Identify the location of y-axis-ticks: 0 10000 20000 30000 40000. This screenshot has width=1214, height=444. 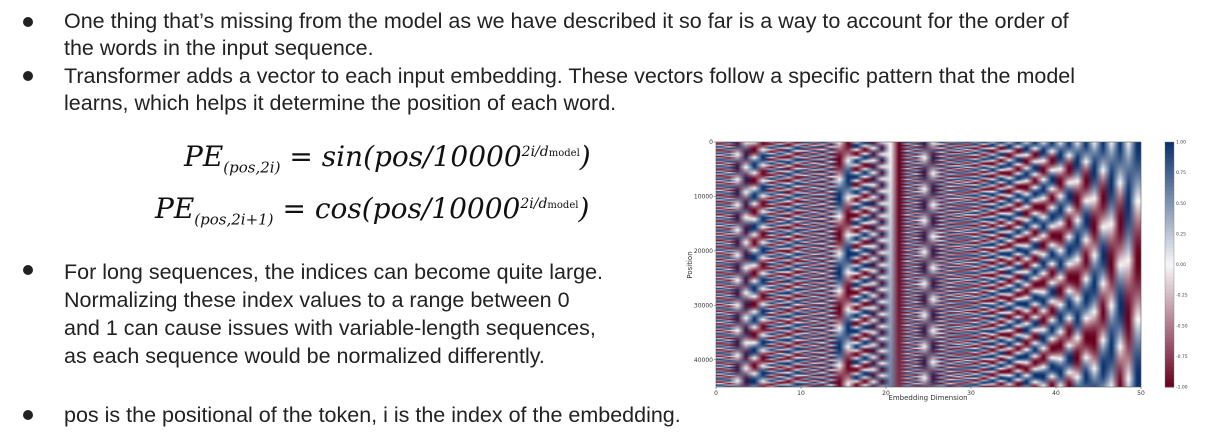
(705, 251).